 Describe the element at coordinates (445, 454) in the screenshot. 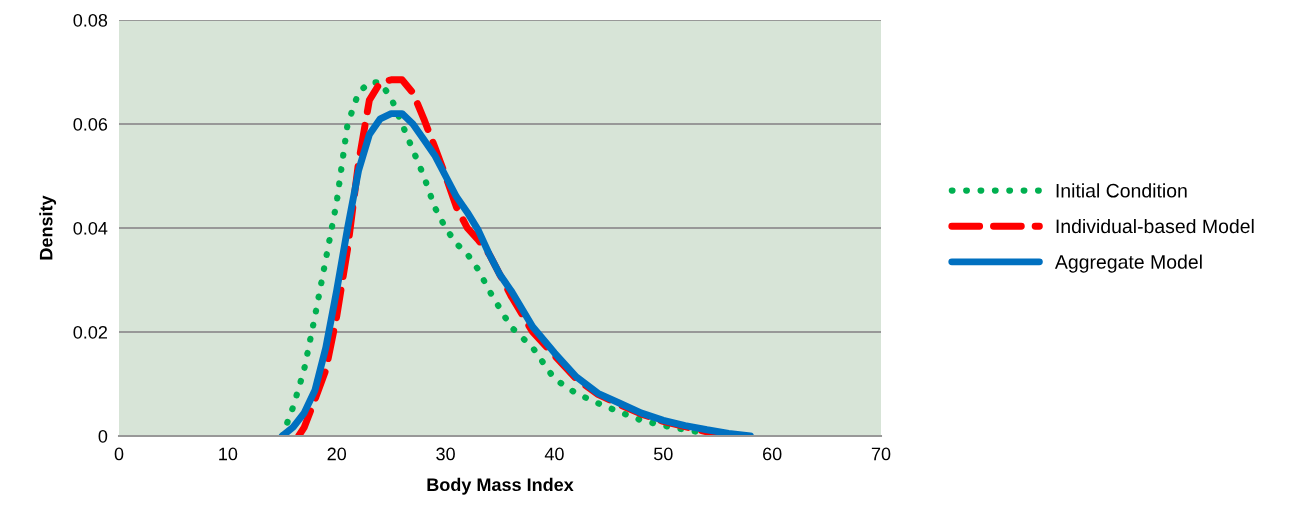

I see `x-tick-label: 30` at that location.